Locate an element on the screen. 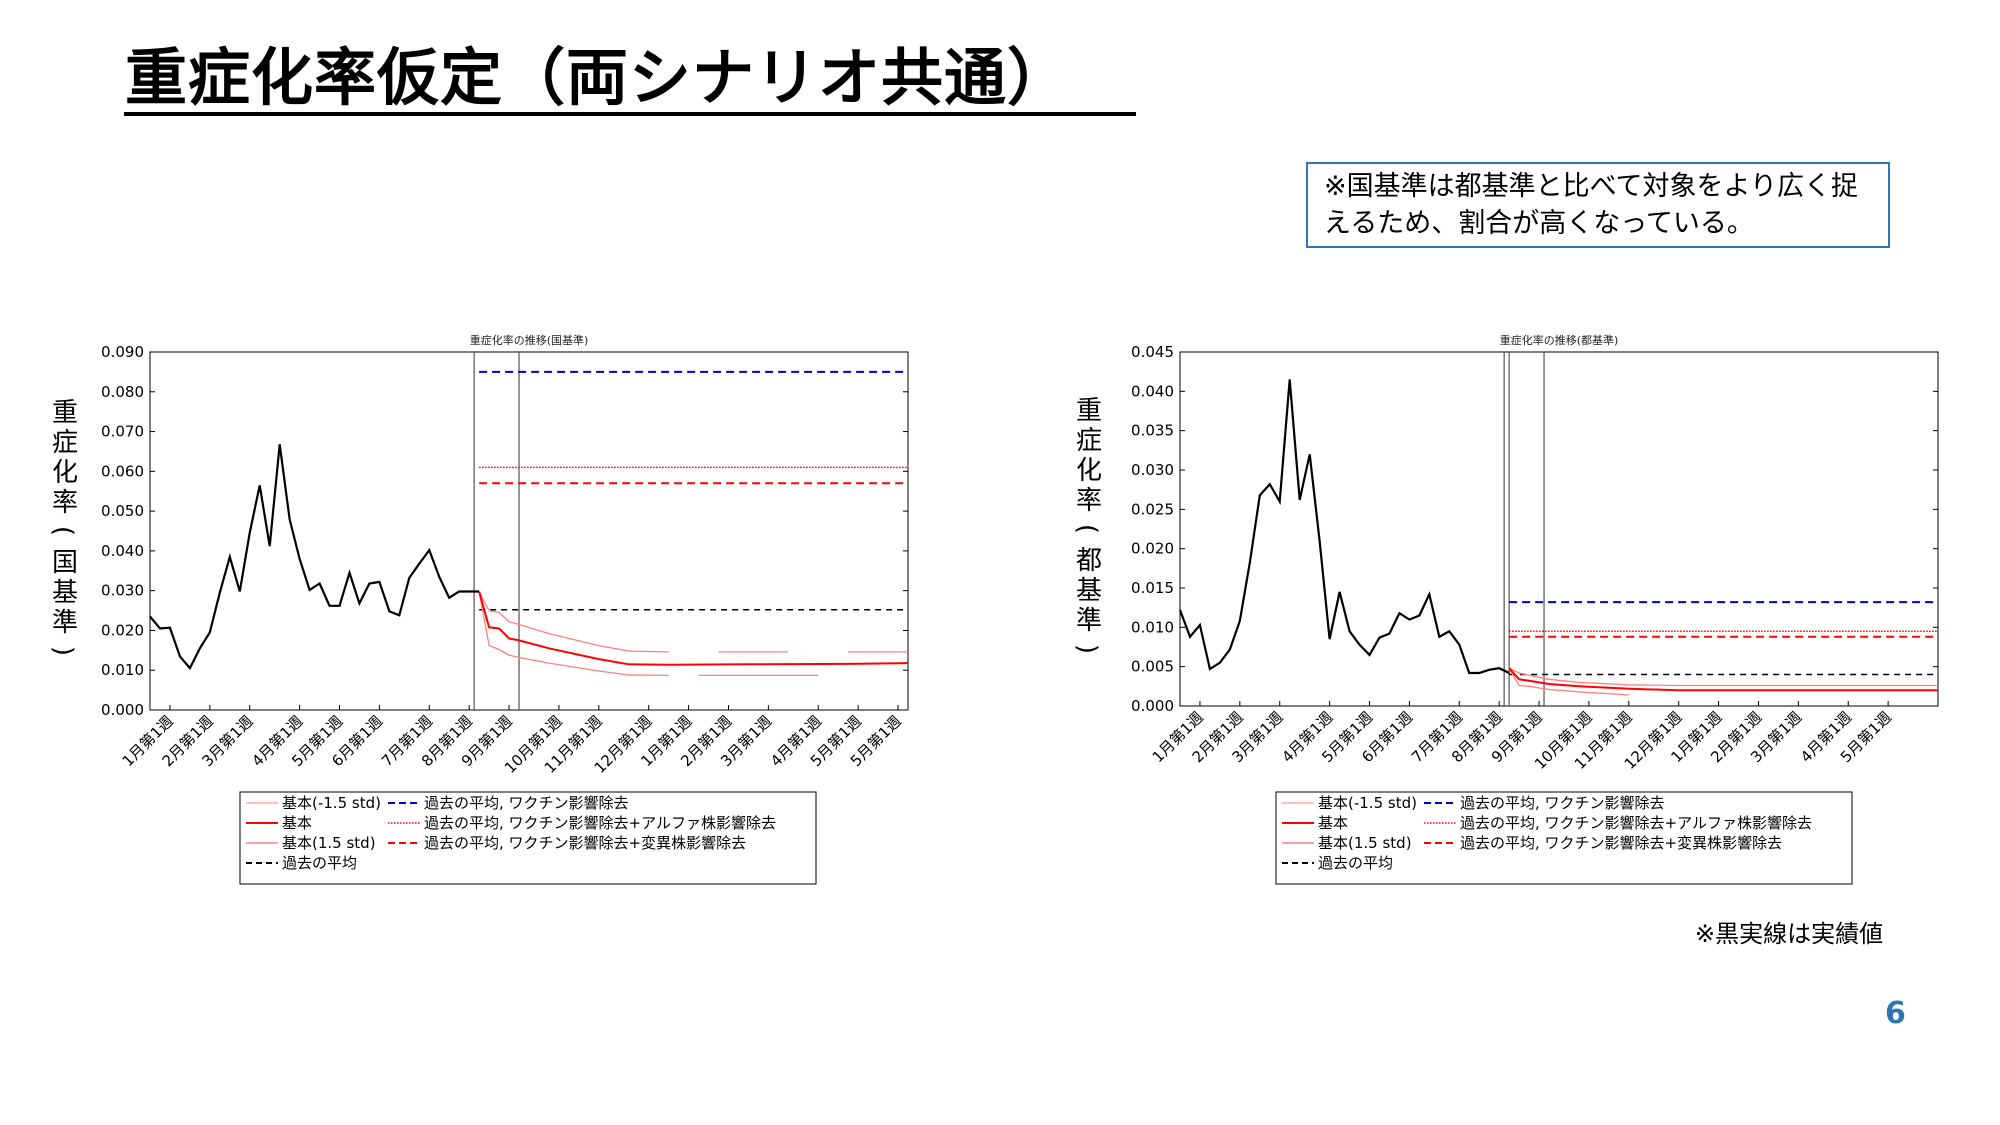 Image resolution: width=2000 pixels, height=1125 pixels. page-number: 6 is located at coordinates (1895, 1013).